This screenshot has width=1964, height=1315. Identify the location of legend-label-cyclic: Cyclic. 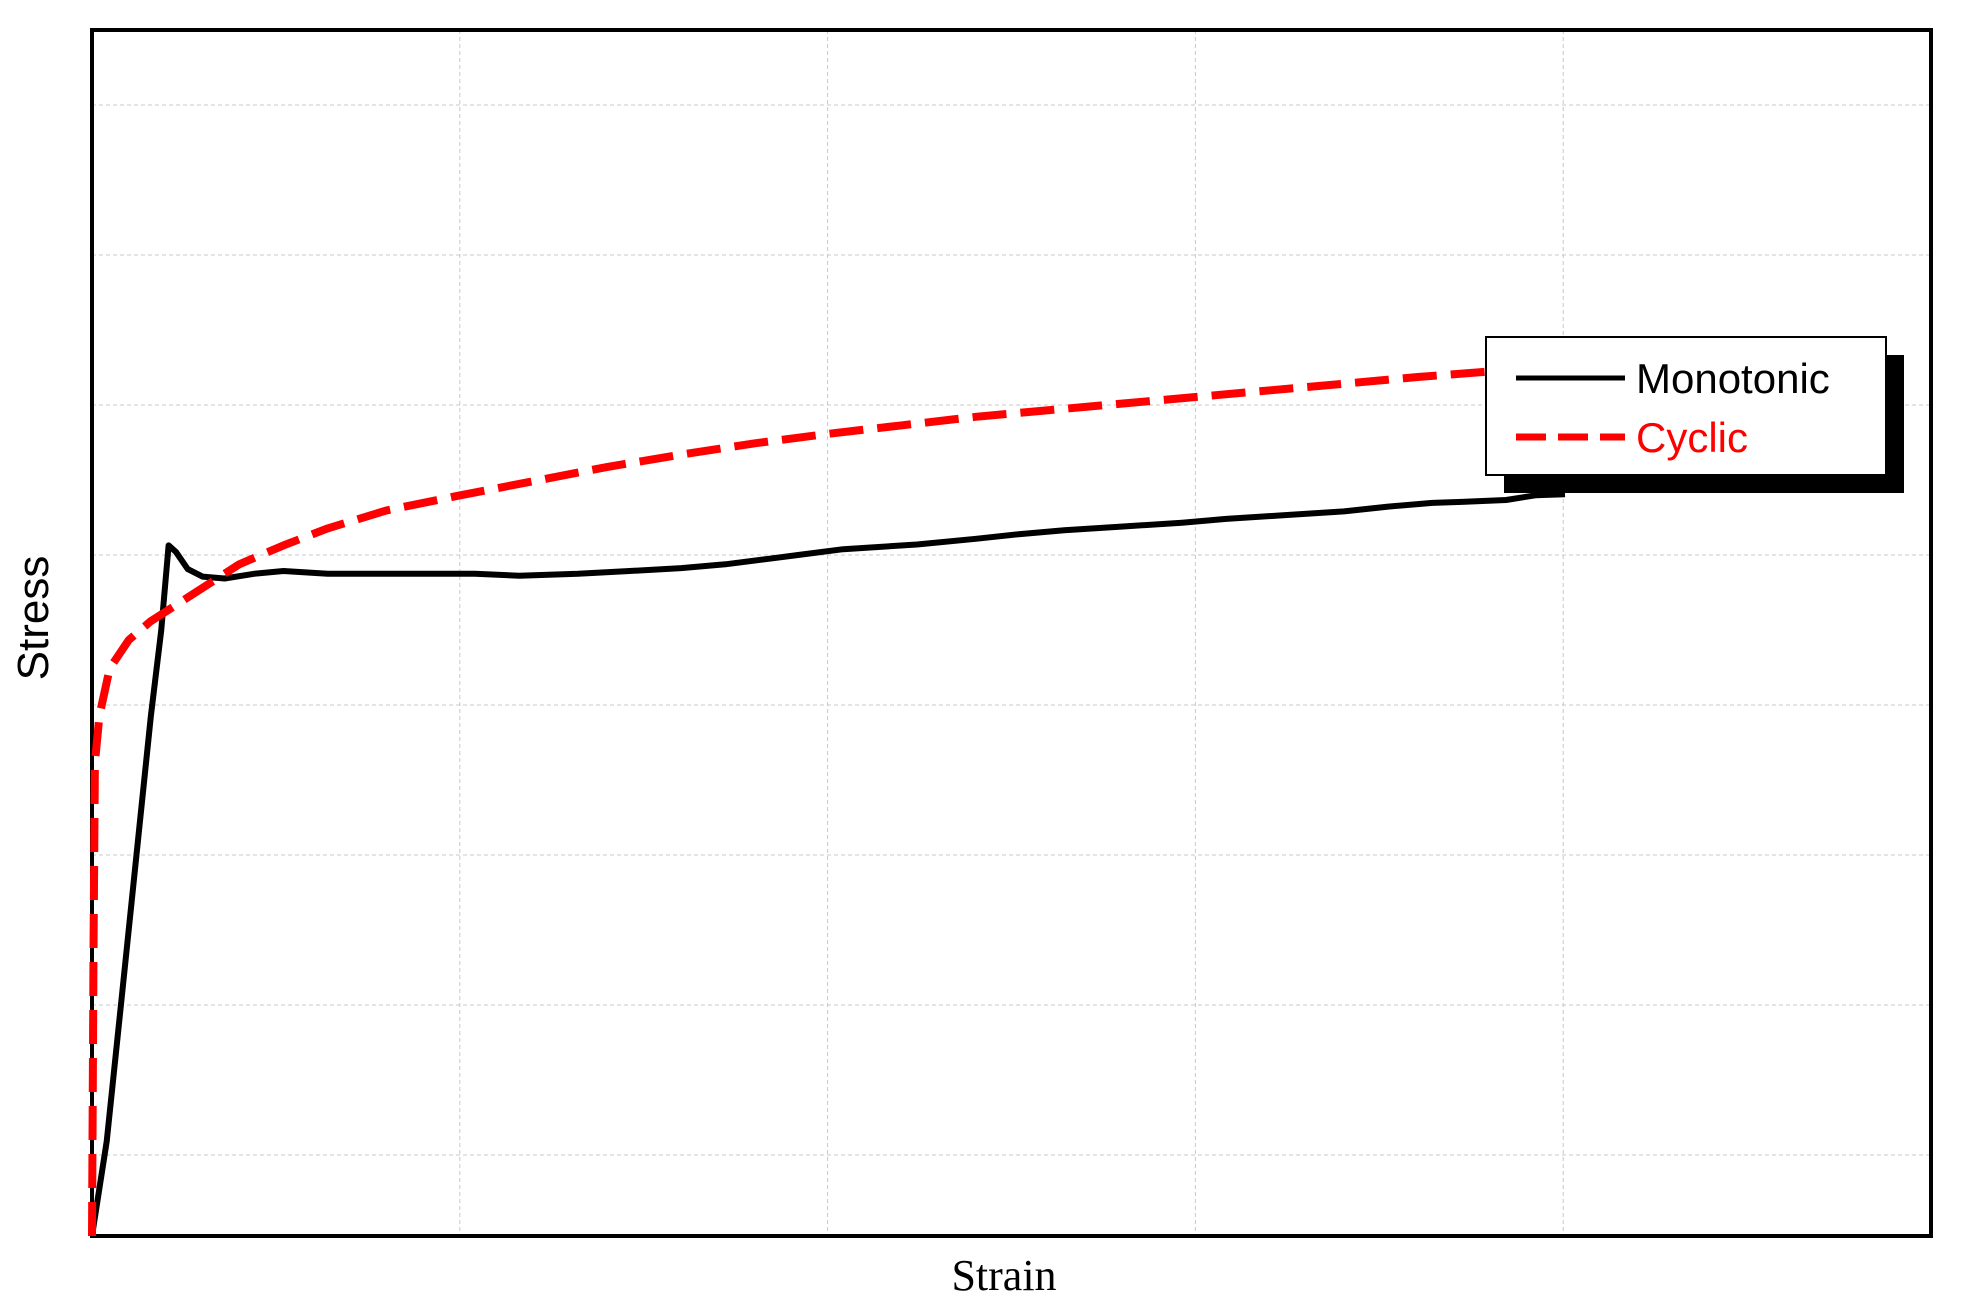
(1692, 437).